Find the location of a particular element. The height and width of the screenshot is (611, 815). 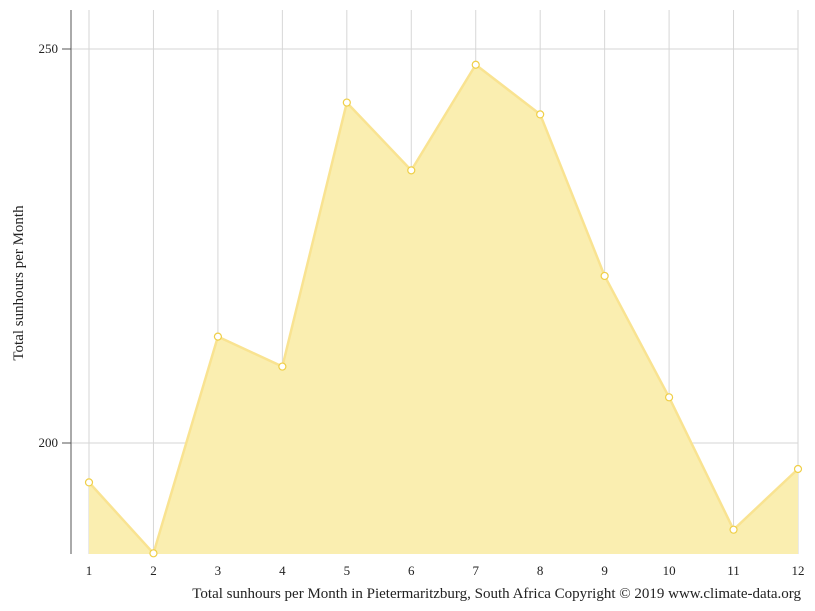

x-tick-label: 3 is located at coordinates (218, 570).